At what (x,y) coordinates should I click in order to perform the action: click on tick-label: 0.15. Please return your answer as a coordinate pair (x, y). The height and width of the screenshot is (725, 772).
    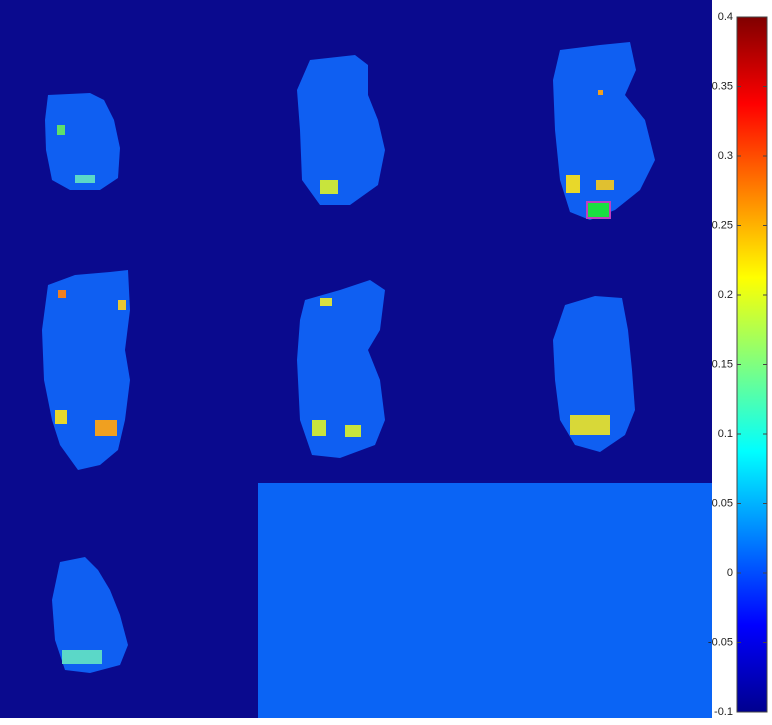
    Looking at the image, I should click on (722, 364).